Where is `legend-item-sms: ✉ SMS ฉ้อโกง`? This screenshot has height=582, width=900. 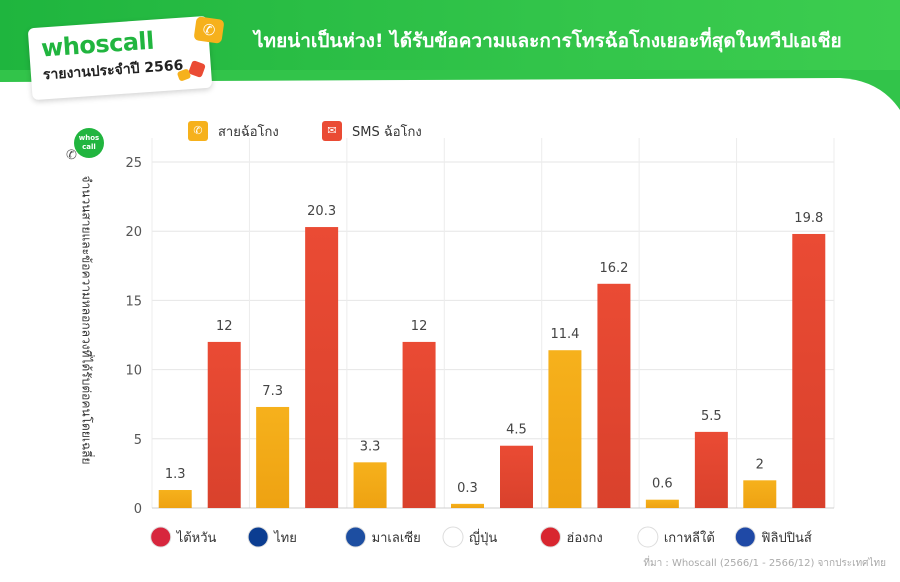 legend-item-sms: ✉ SMS ฉ้อโกง is located at coordinates (372, 131).